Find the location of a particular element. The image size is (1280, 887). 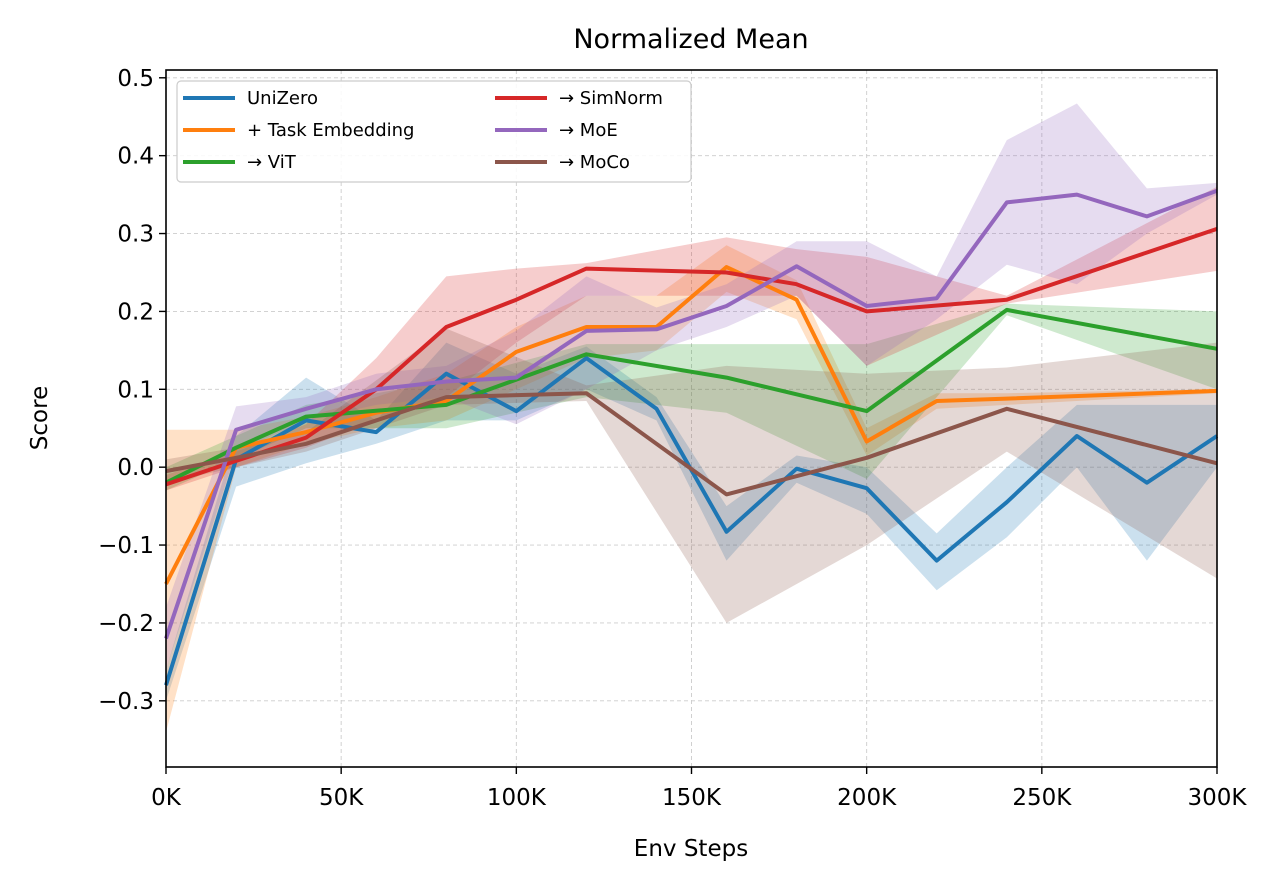

chart-title: Normalized Mean is located at coordinates (690, 39).